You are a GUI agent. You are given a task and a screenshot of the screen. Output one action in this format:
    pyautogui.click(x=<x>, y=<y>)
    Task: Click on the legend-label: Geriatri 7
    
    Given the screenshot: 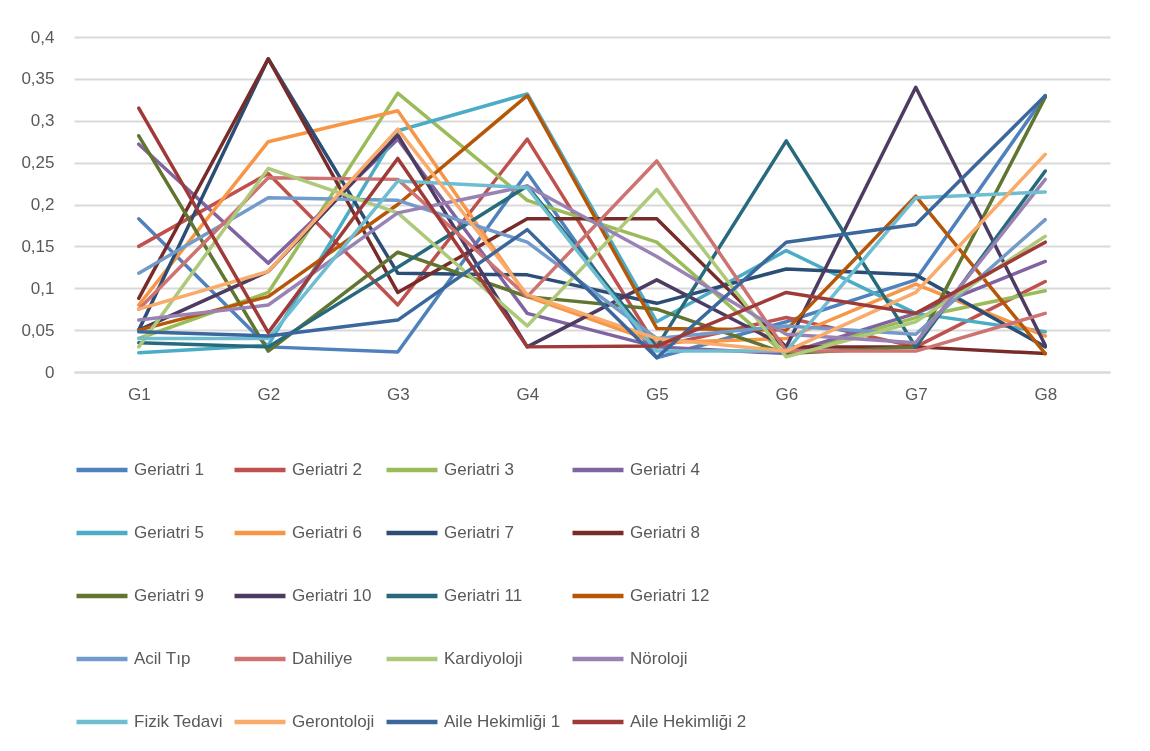 What is the action you would take?
    pyautogui.click(x=479, y=532)
    